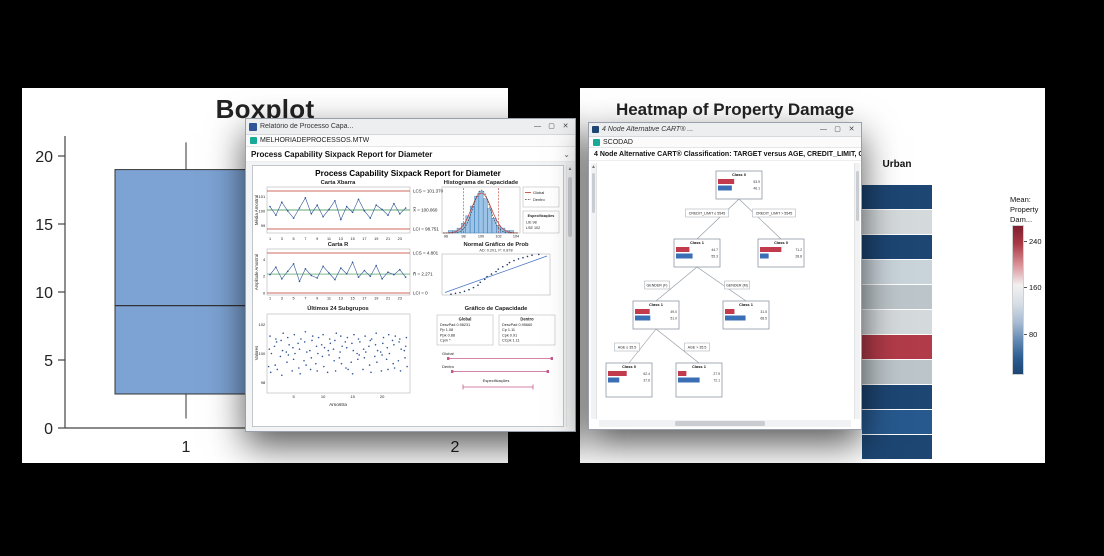  I want to click on svg-text: Ppk 0.88, so click(447, 335).